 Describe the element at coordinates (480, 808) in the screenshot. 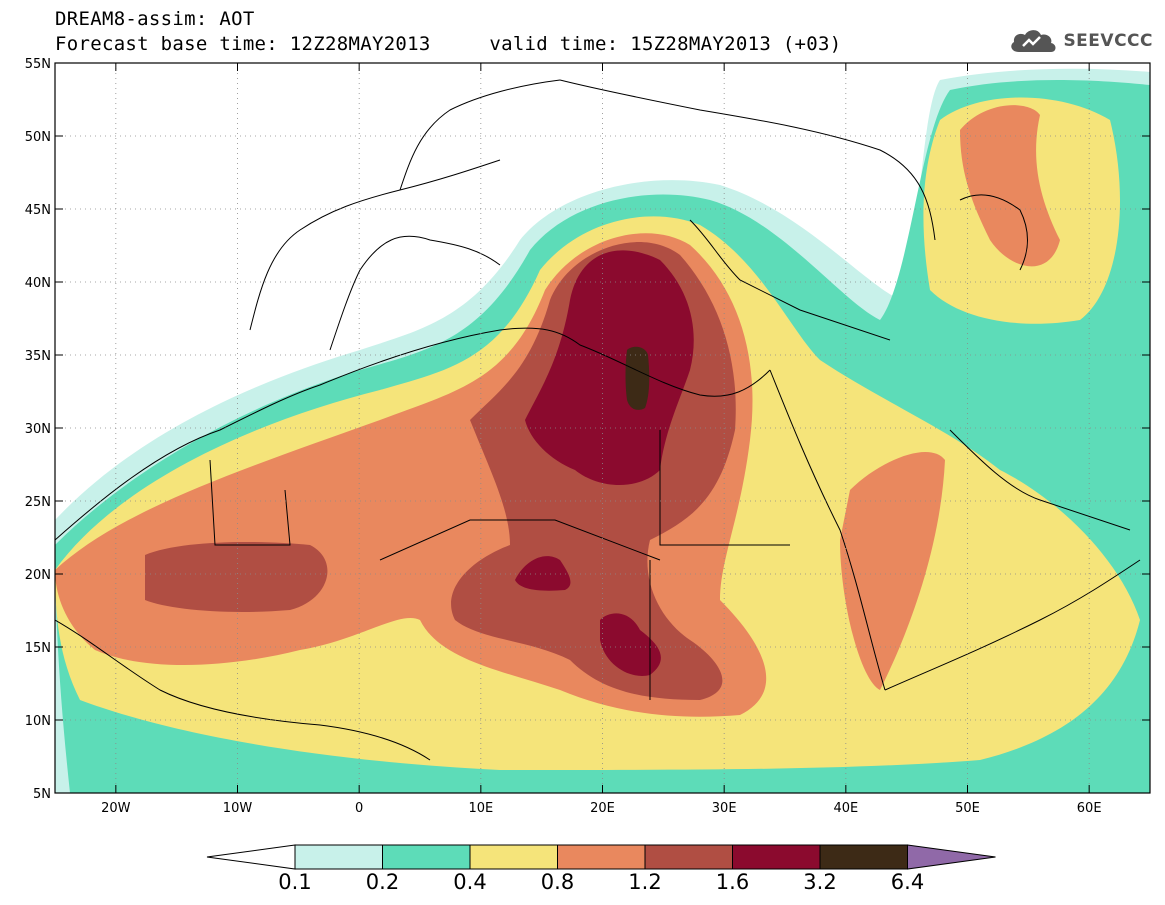

I see `lon-label: 10E` at that location.